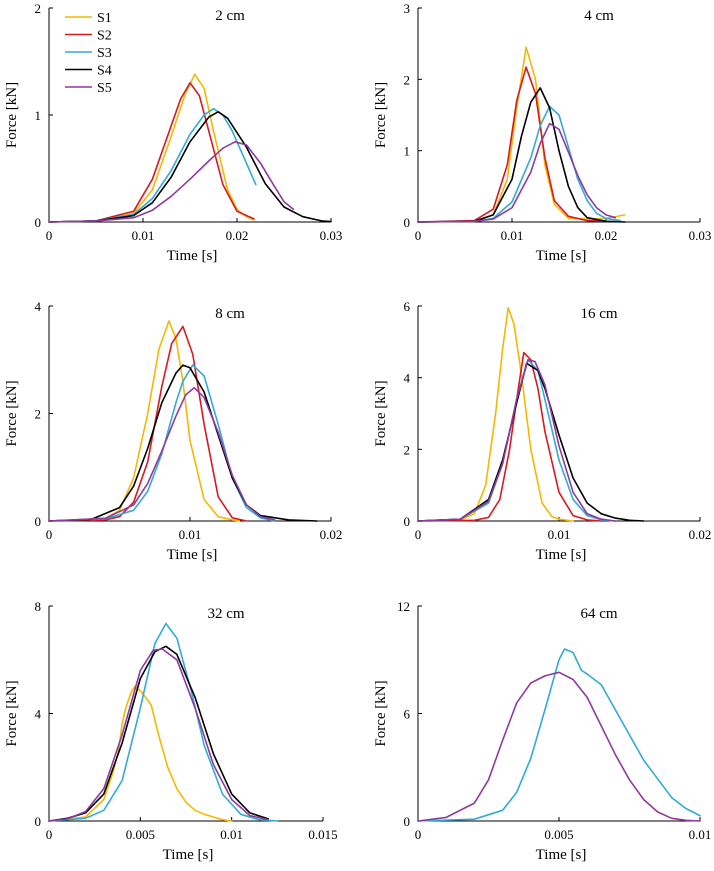 Image resolution: width=714 pixels, height=871 pixels. Describe the element at coordinates (598, 614) in the screenshot. I see `chart-title: 64 cm` at that location.